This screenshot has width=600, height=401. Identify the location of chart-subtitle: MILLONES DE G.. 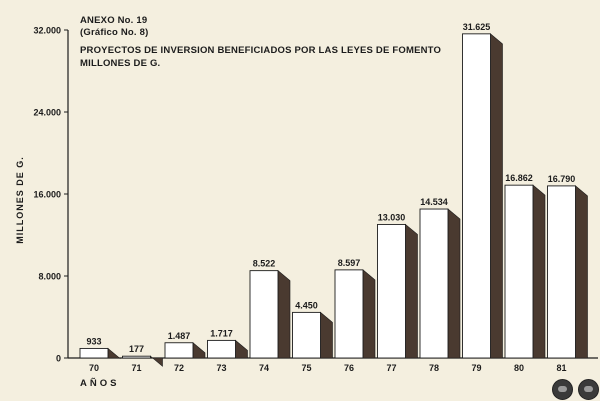
(120, 63).